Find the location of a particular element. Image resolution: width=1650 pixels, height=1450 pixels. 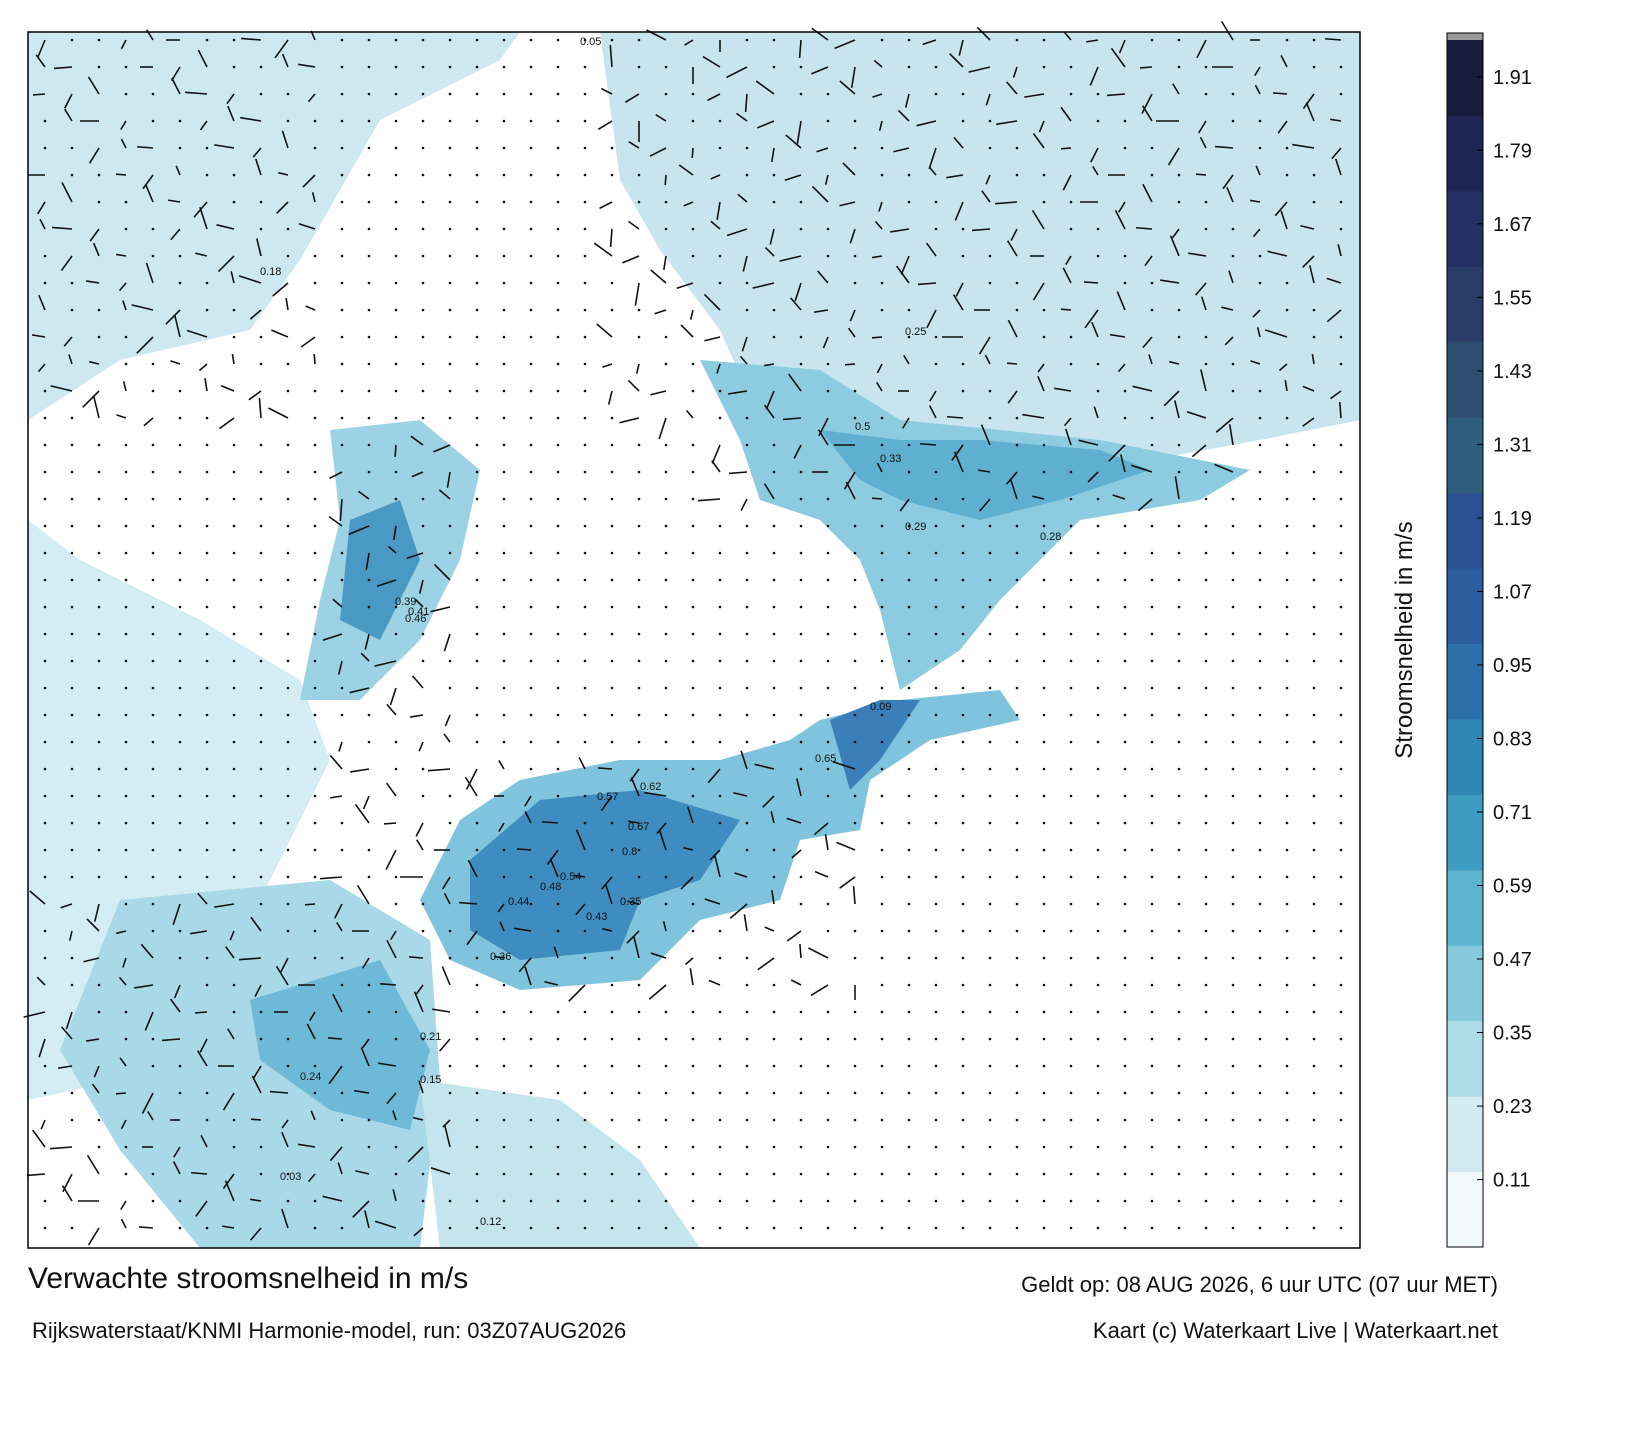

colorbar-tick-label: 1.55 is located at coordinates (1512, 298).